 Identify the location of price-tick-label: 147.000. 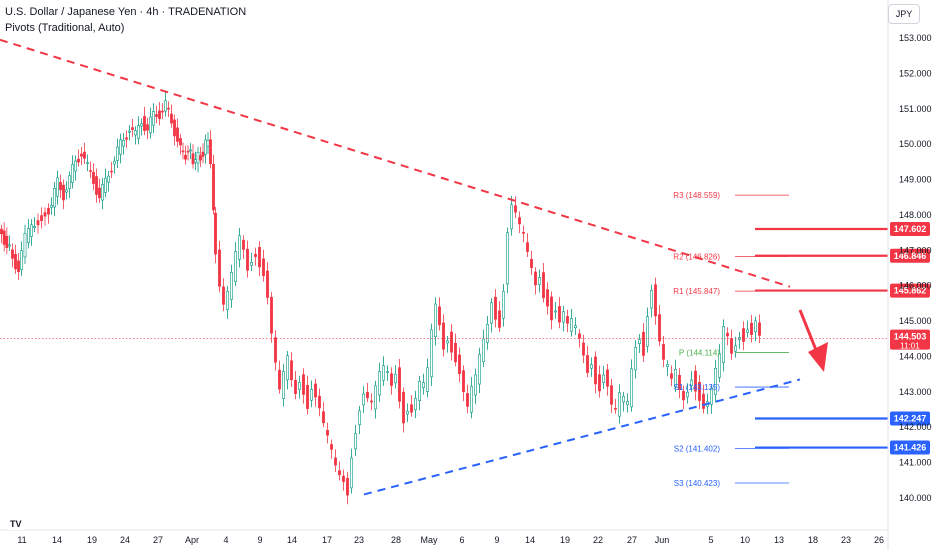
(915, 250).